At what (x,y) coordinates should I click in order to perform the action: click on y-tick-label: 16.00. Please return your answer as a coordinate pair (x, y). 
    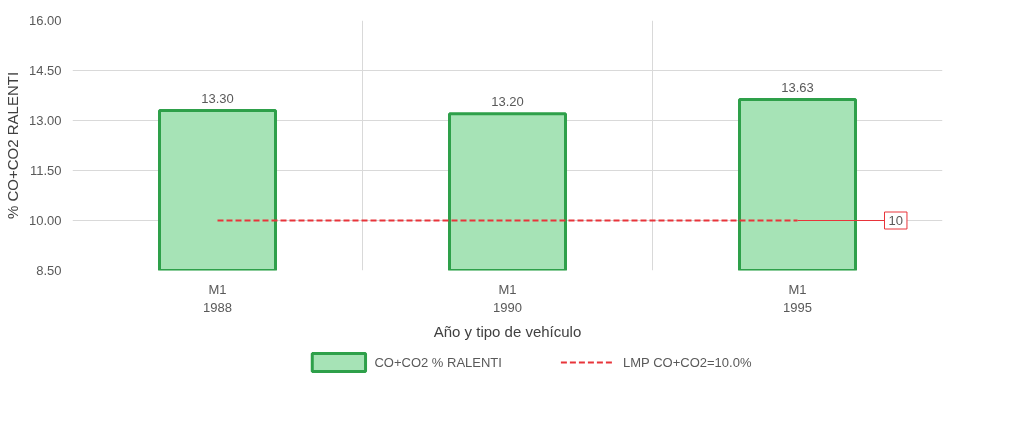
    Looking at the image, I should click on (45, 20).